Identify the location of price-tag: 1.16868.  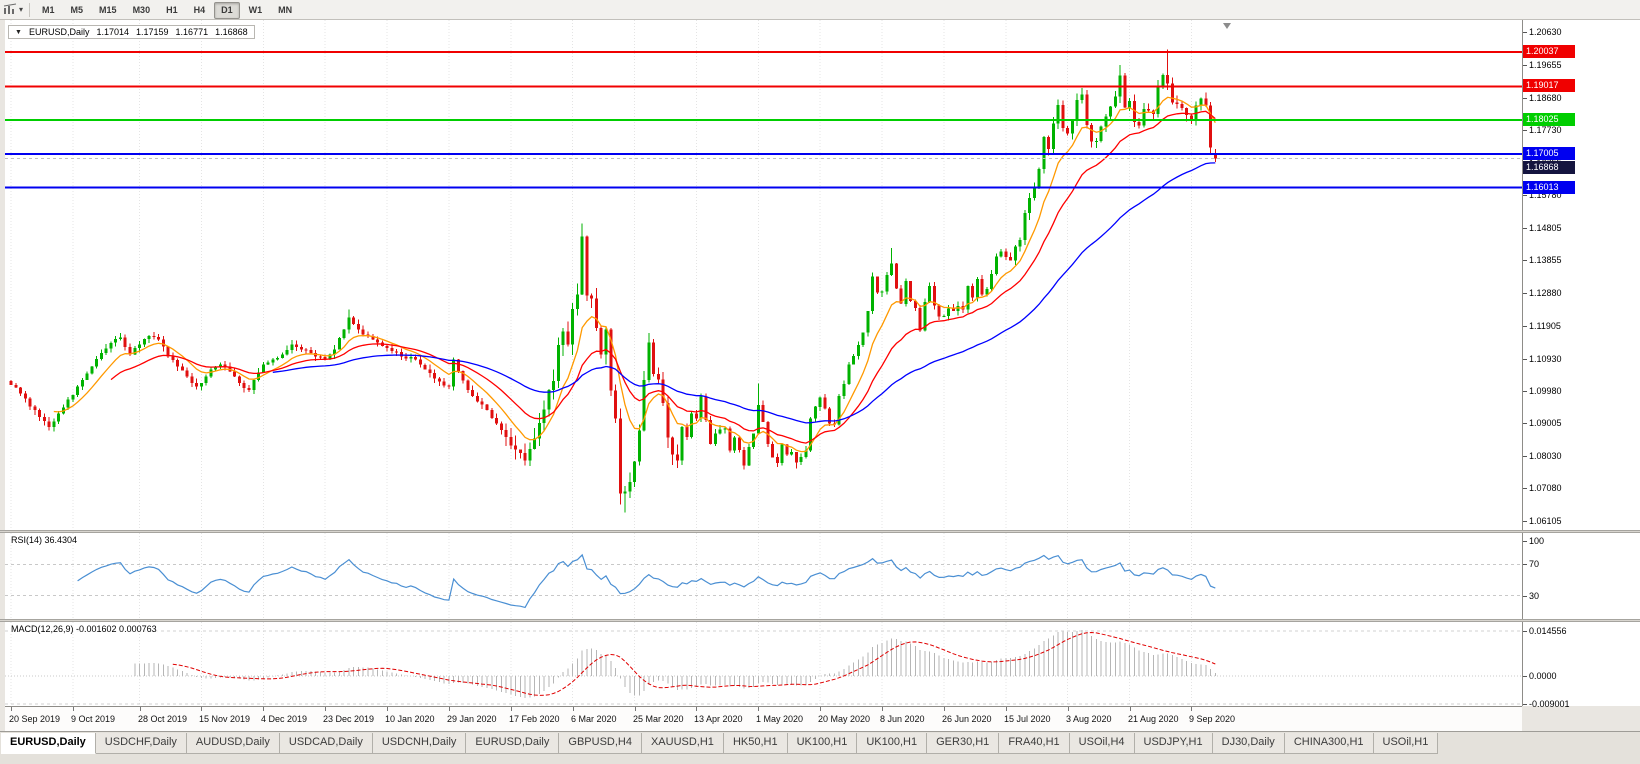
(1549, 168).